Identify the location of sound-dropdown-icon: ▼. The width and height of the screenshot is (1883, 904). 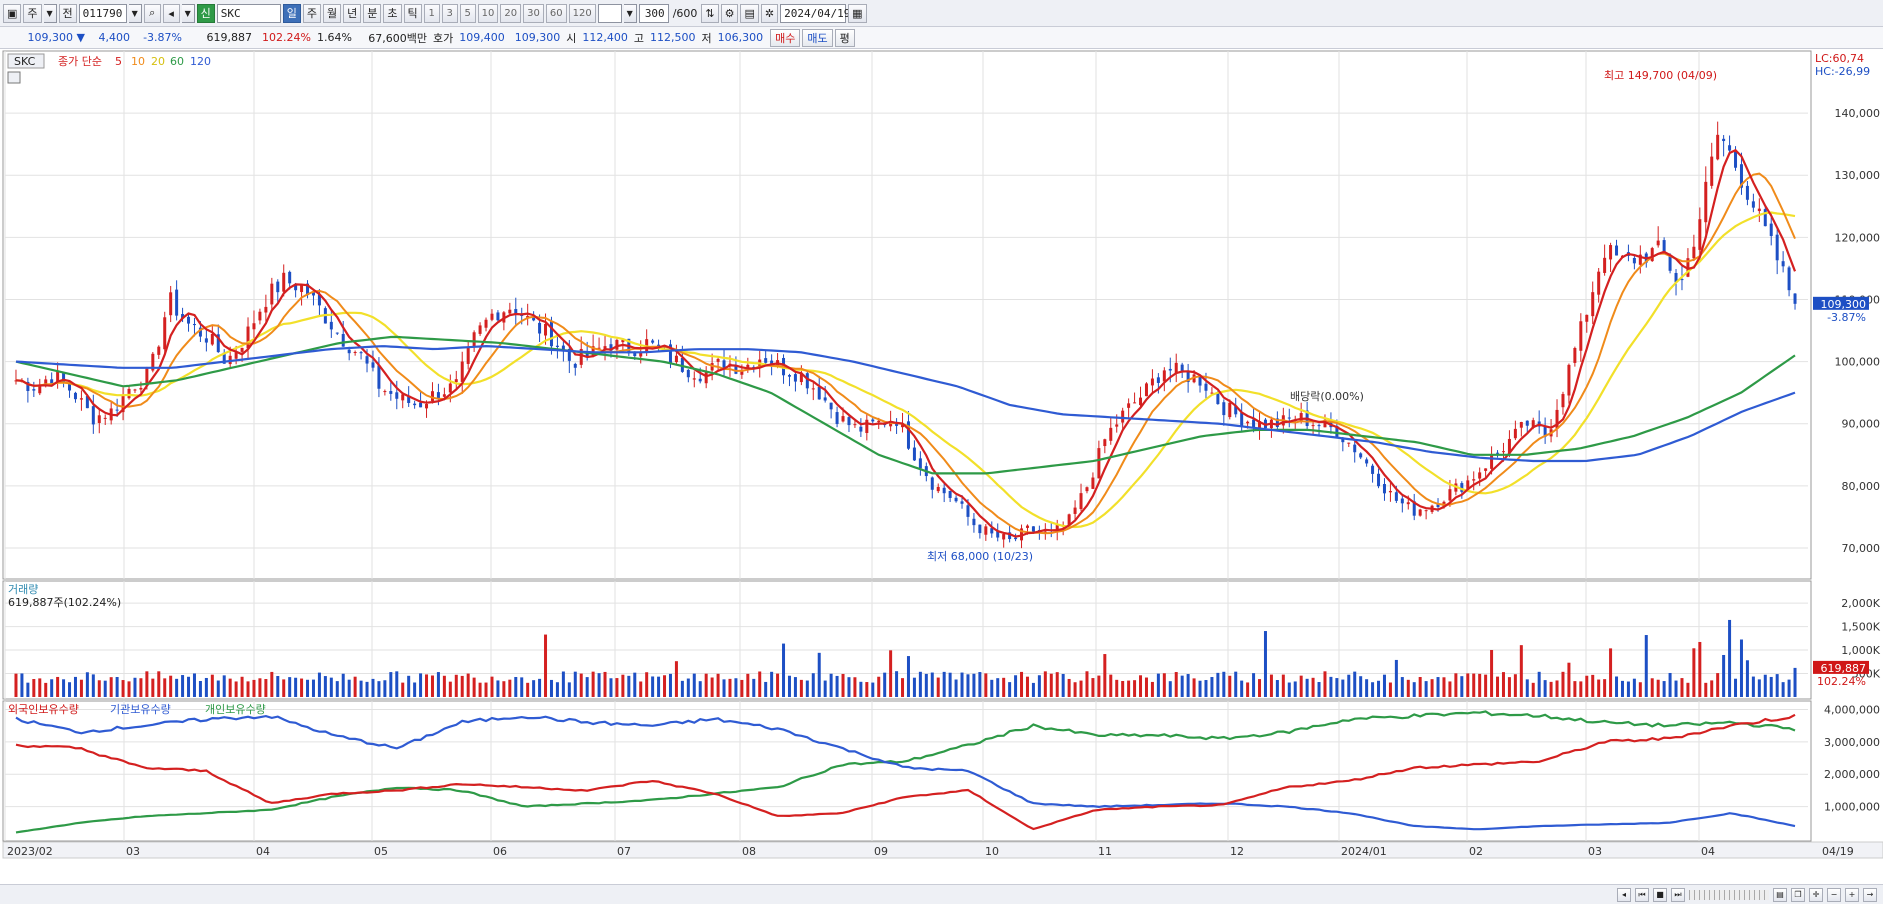
(188, 13).